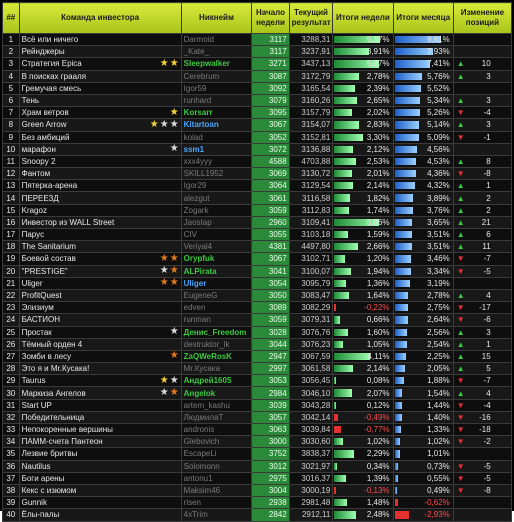  I want to click on nickname-cell: xxx4yyy, so click(216, 161).